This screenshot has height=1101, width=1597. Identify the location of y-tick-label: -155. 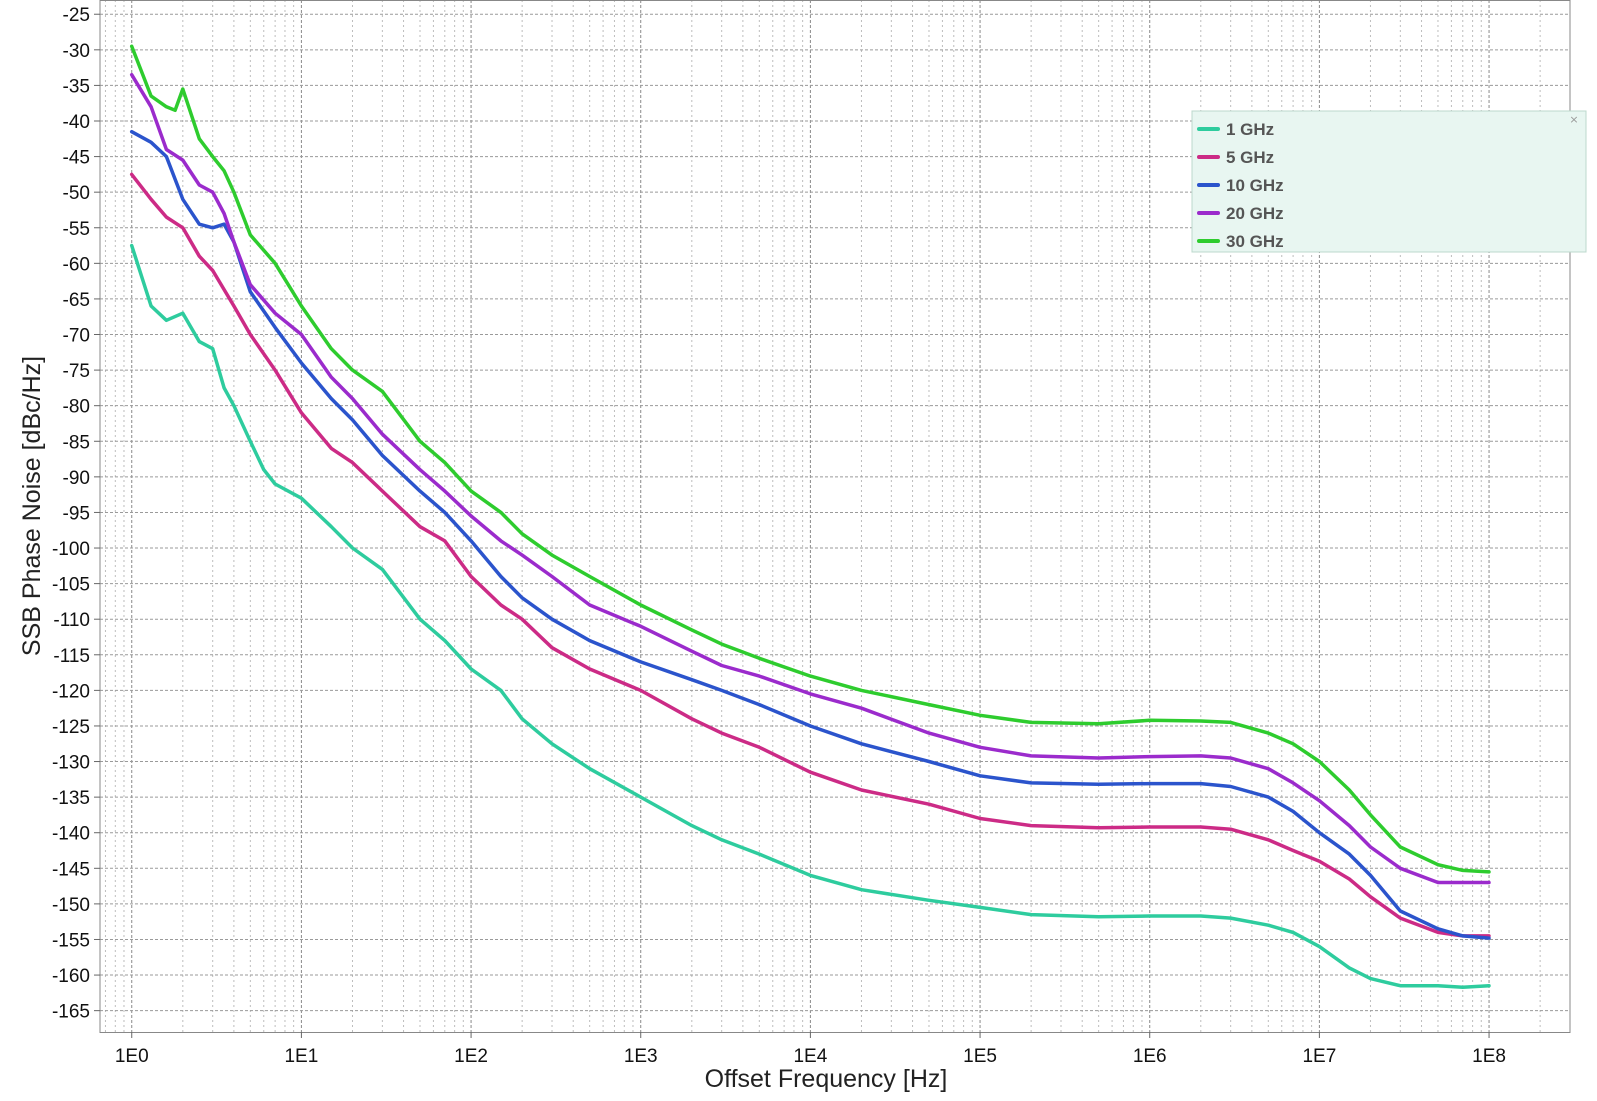
(71, 940).